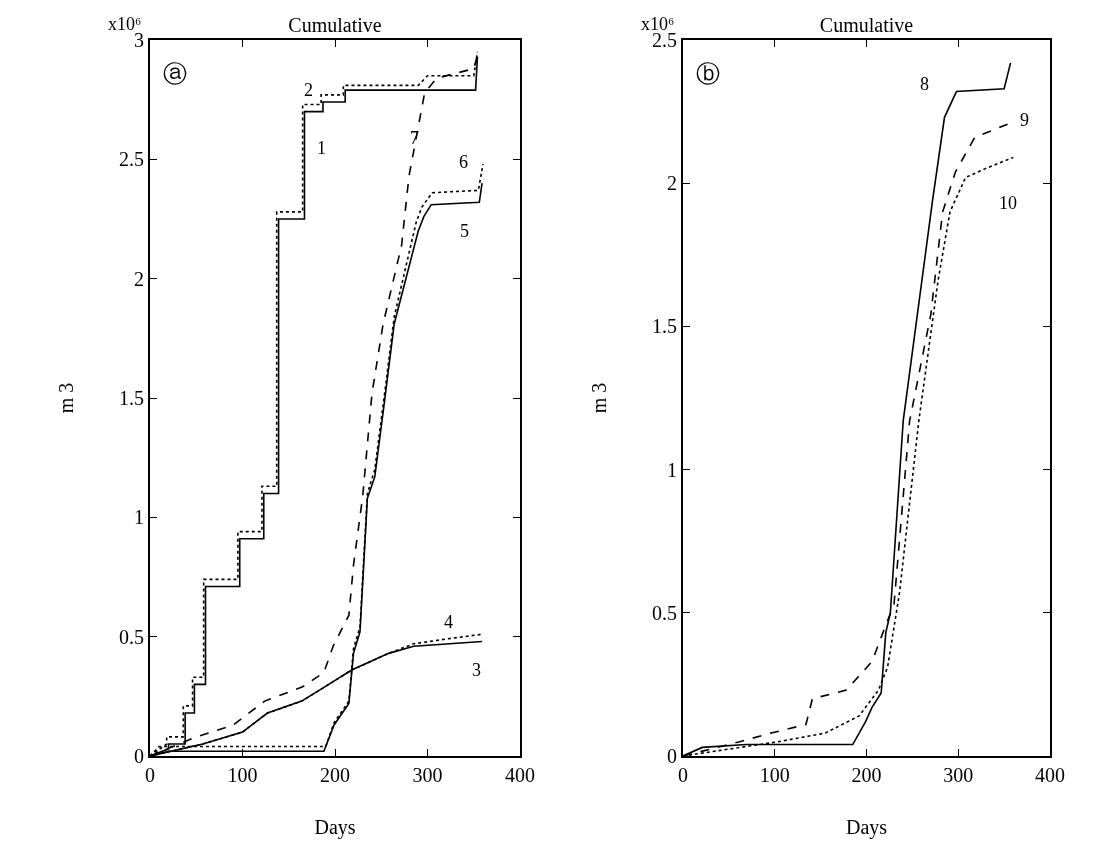 The width and height of the screenshot is (1094, 846). What do you see at coordinates (463, 162) in the screenshot?
I see `series-label: 6` at bounding box center [463, 162].